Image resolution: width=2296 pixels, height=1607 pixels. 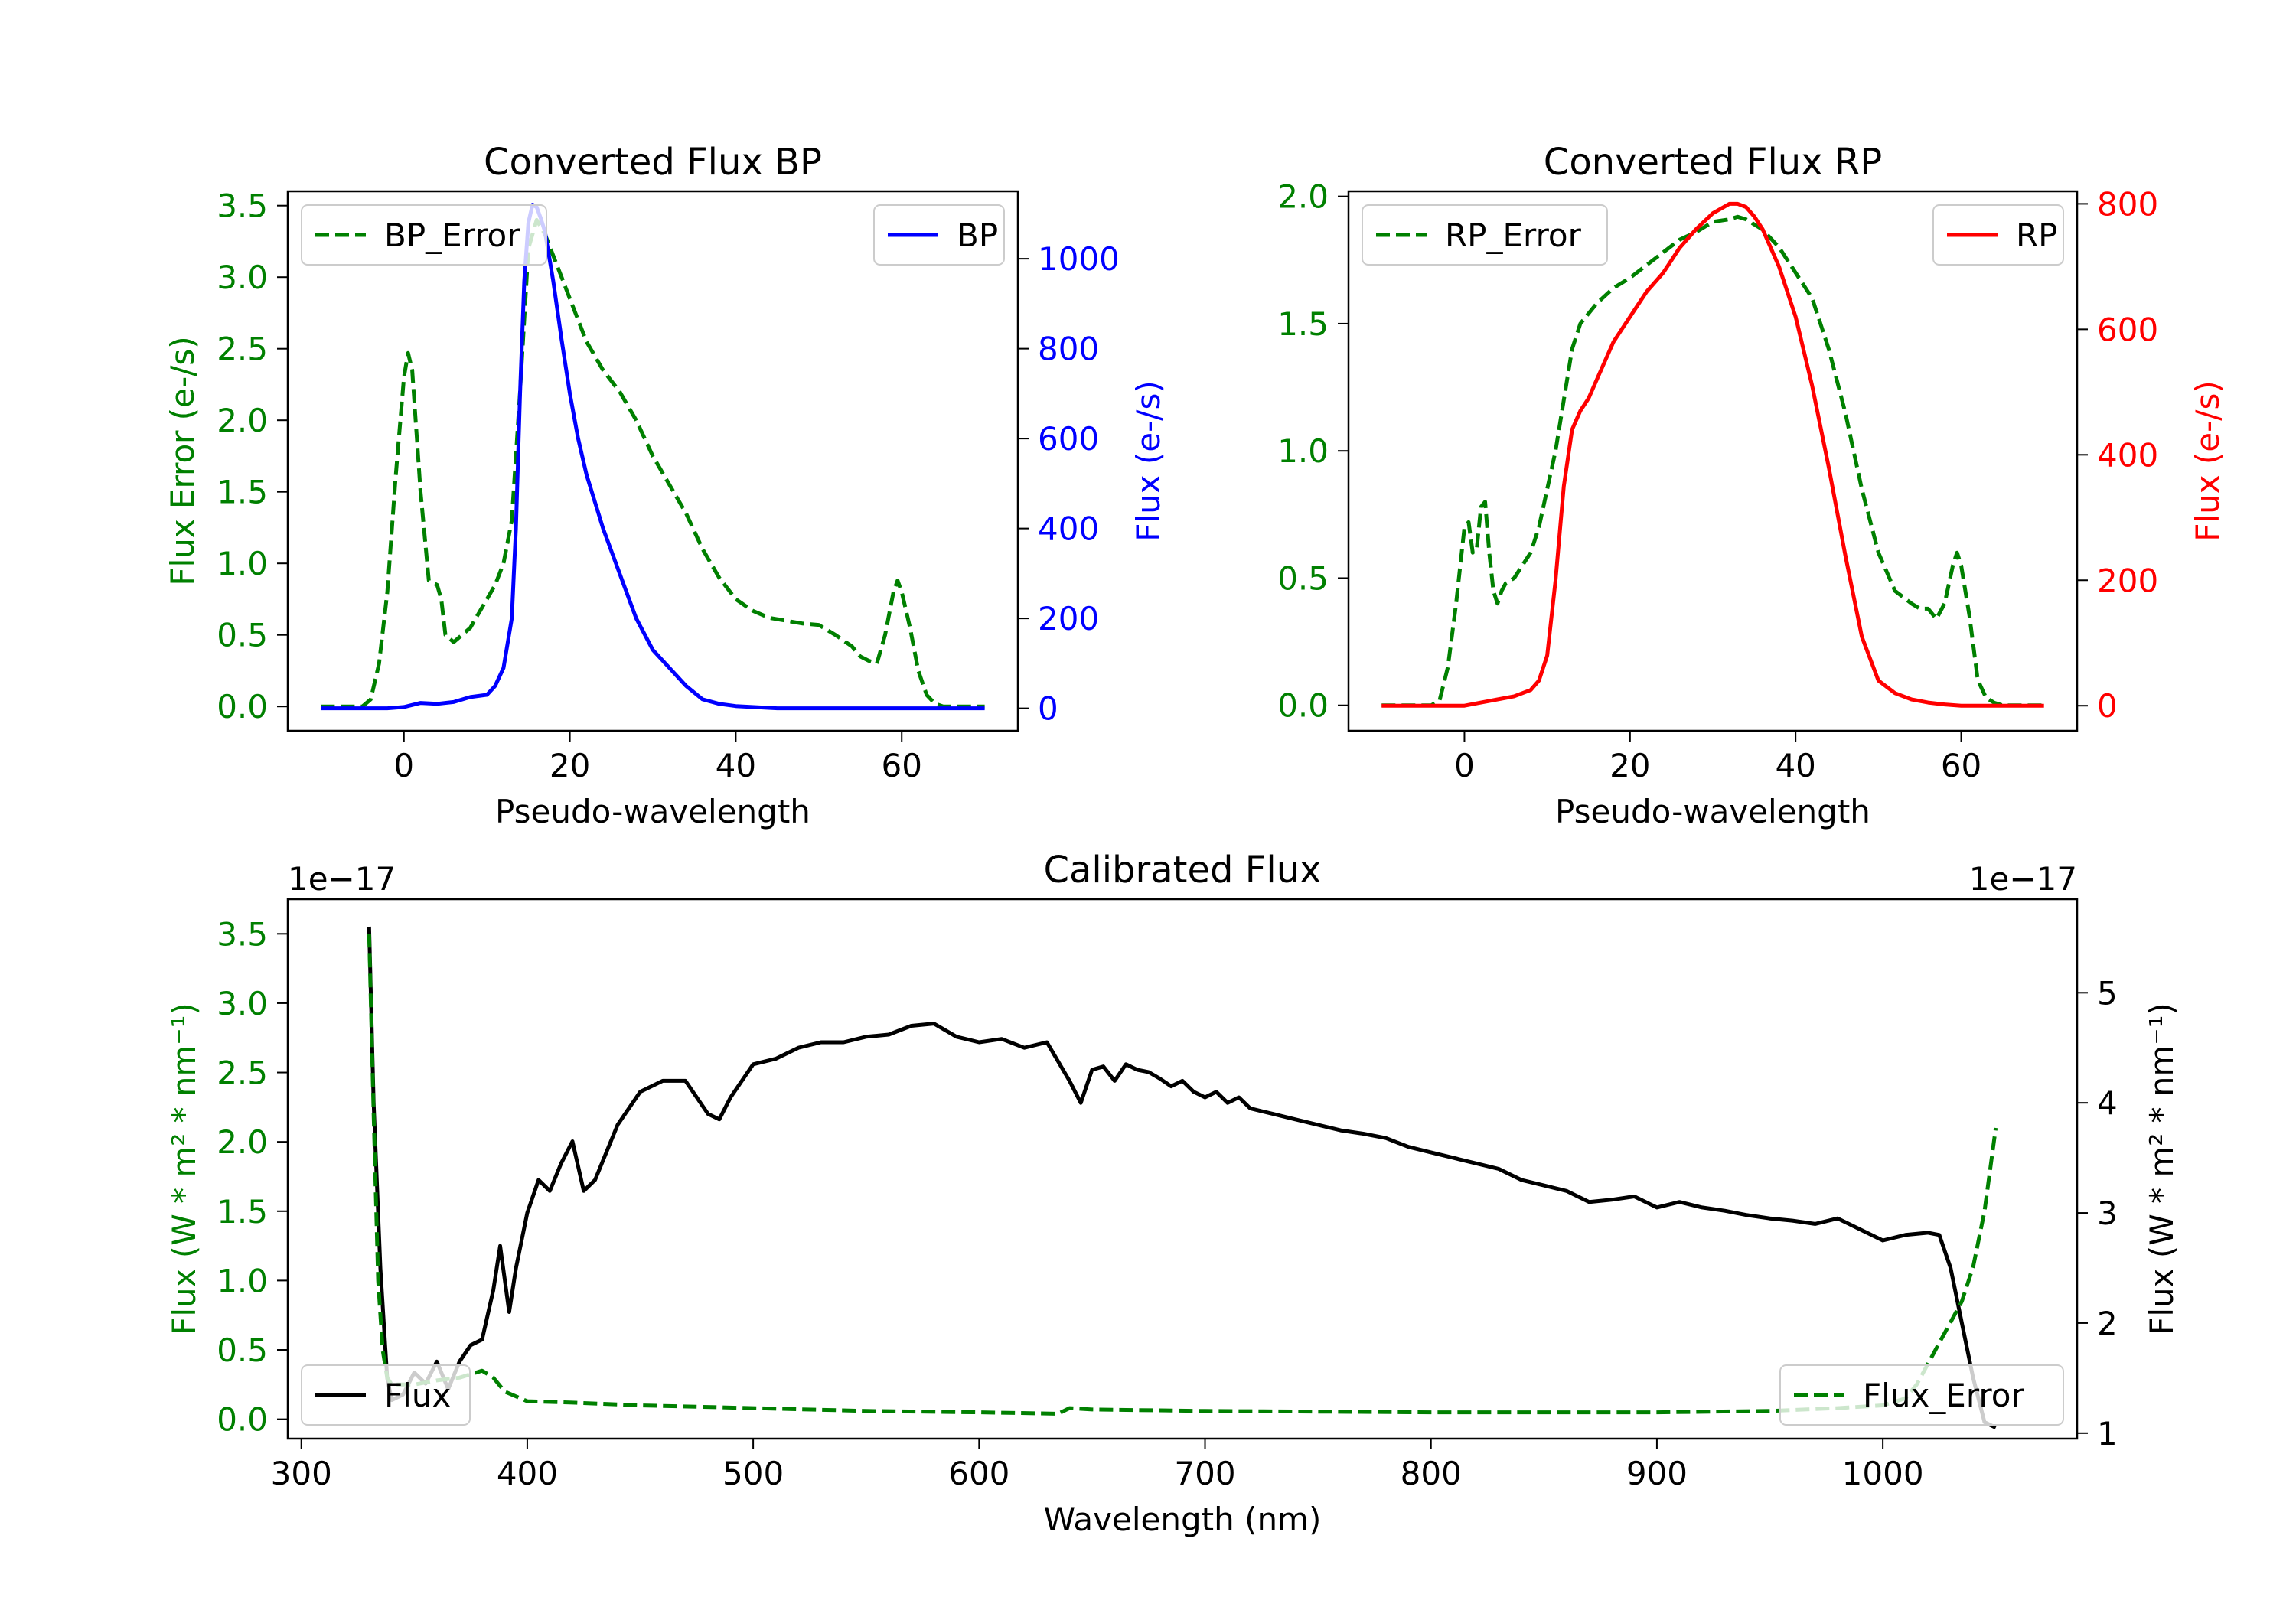 I want to click on chart-title: Calibrated Flux, so click(x=1182, y=870).